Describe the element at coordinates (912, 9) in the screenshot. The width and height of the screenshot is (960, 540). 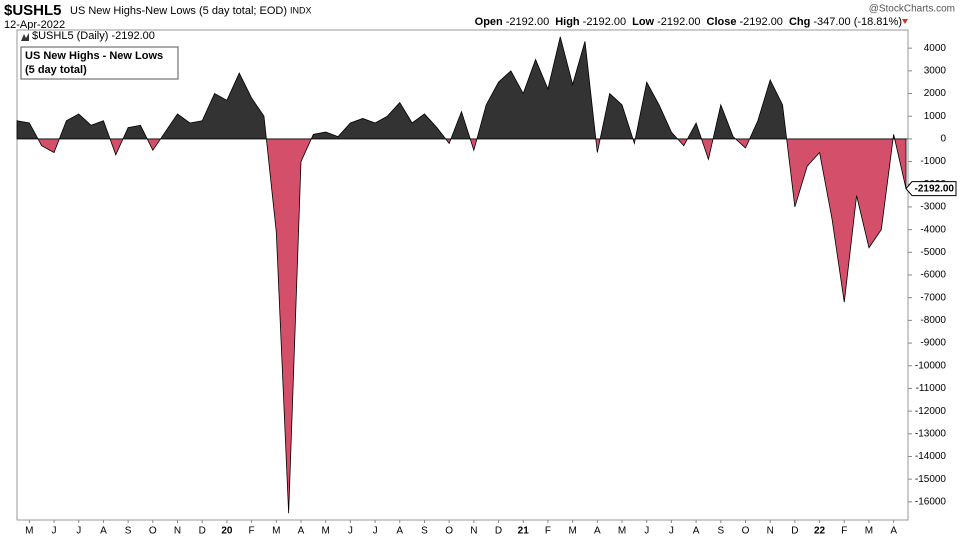
I see `watermark: @StockCharts.com` at that location.